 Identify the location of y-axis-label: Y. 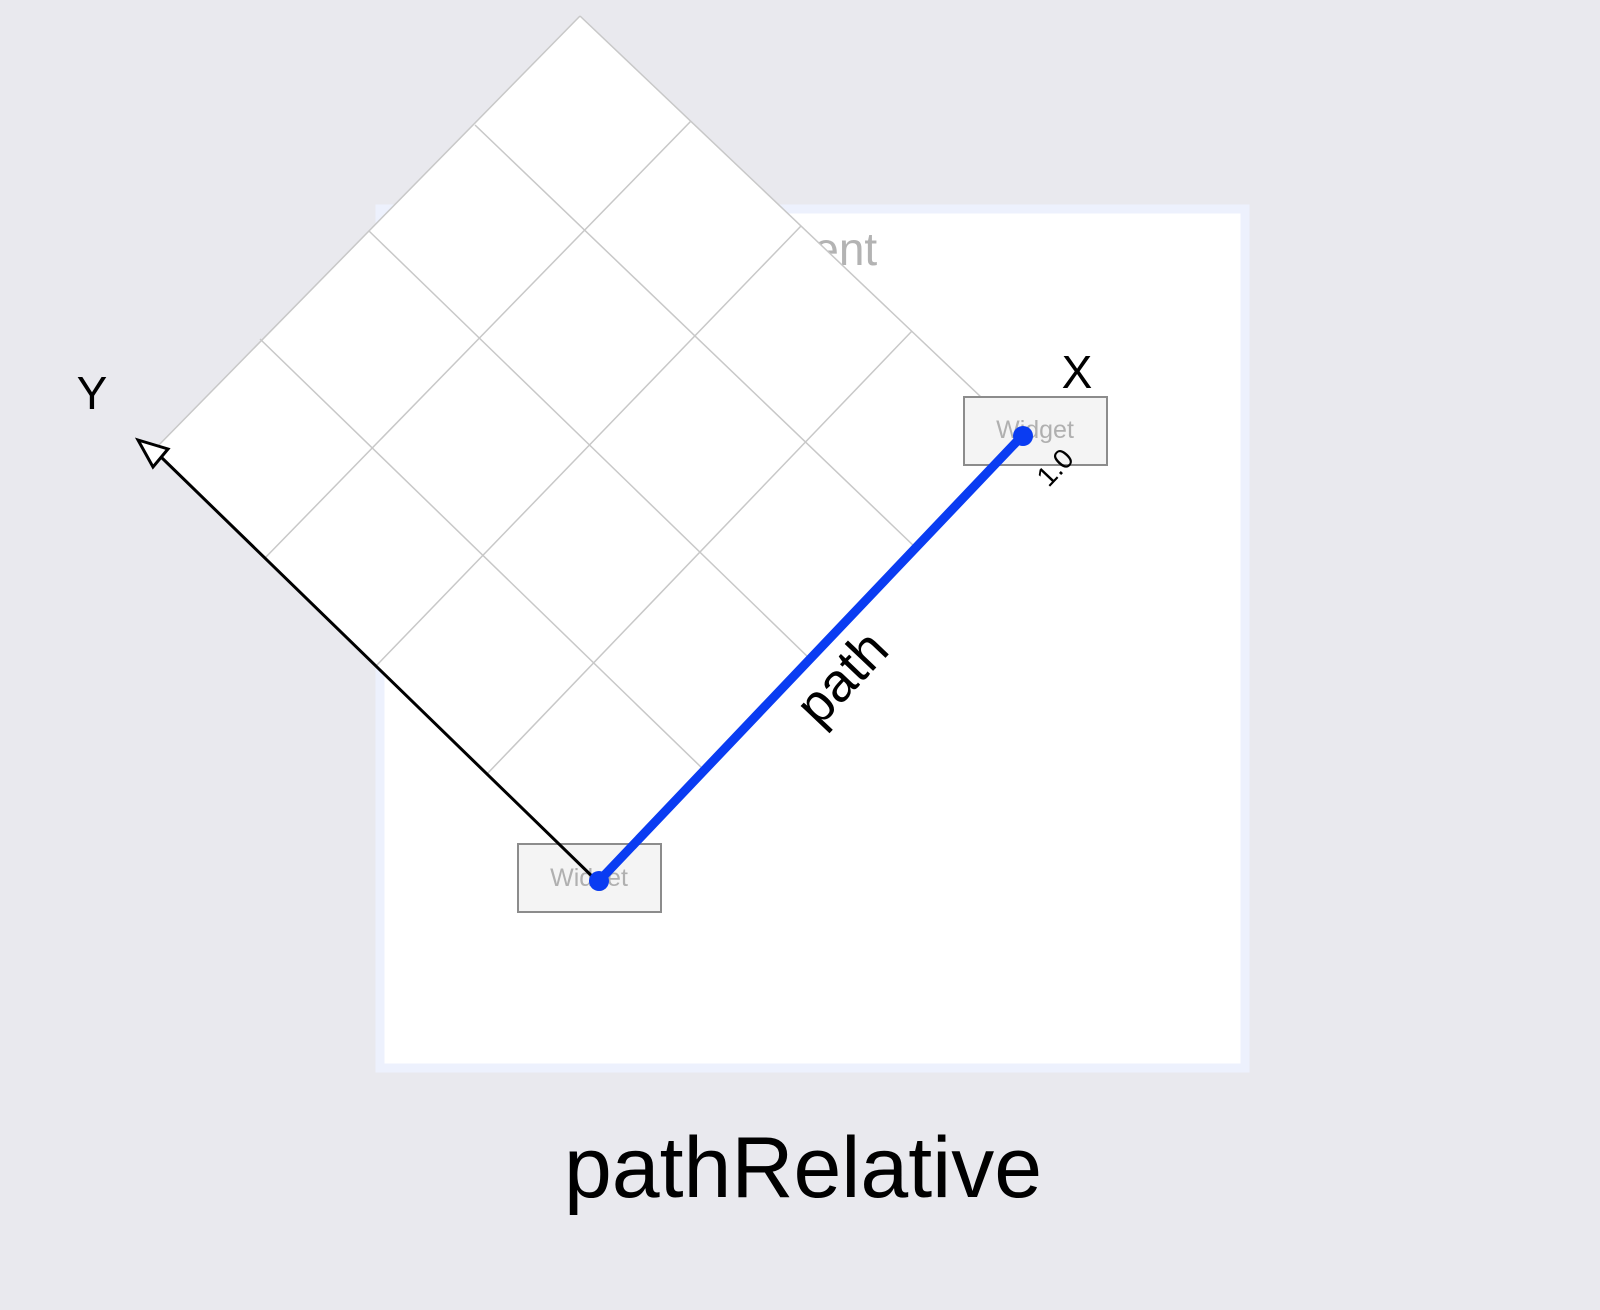
(92, 393).